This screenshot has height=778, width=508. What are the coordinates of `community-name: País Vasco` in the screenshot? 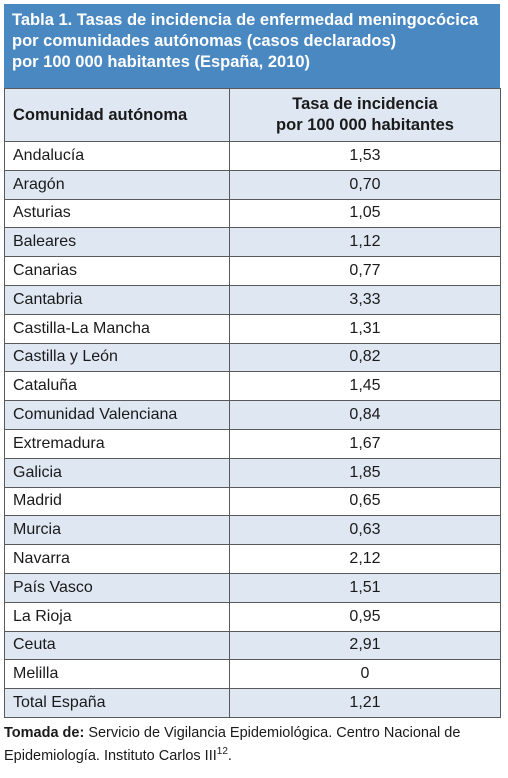 It's located at (117, 587).